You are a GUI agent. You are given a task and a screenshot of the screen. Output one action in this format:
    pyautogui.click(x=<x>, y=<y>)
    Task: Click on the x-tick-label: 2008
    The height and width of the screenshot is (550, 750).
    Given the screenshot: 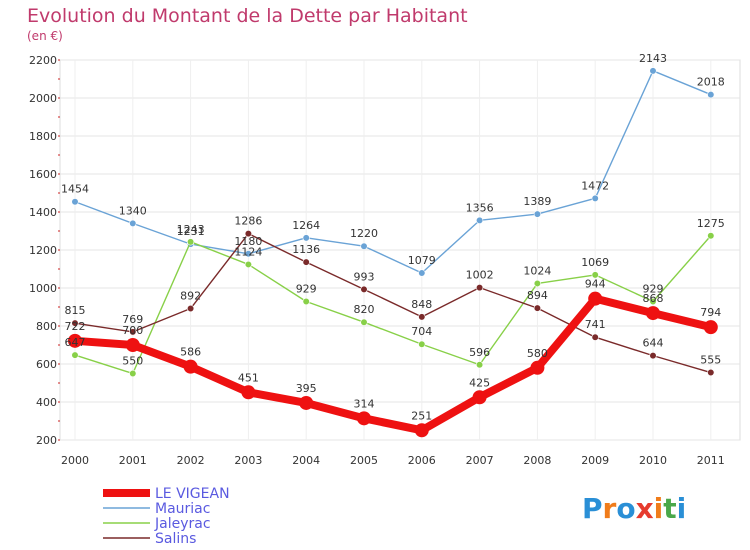 What is the action you would take?
    pyautogui.click(x=537, y=460)
    